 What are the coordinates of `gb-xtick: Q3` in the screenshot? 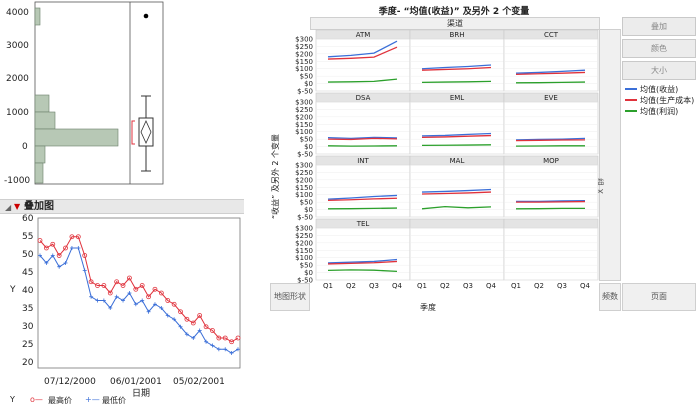 It's located at (562, 286).